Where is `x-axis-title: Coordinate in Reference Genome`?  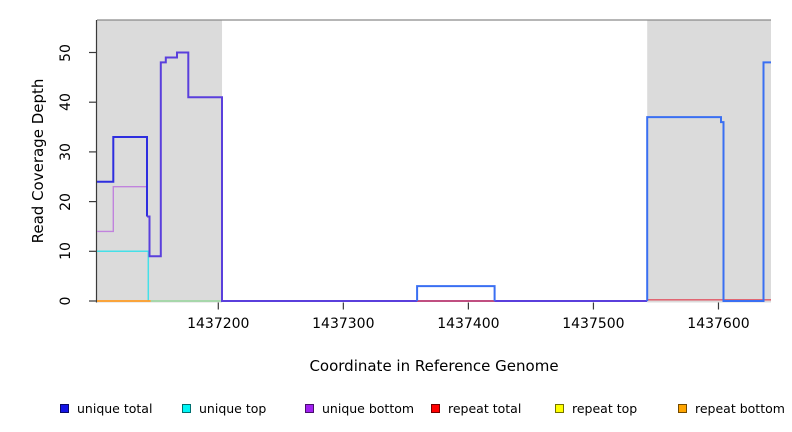
x-axis-title: Coordinate in Reference Genome is located at coordinates (434, 366).